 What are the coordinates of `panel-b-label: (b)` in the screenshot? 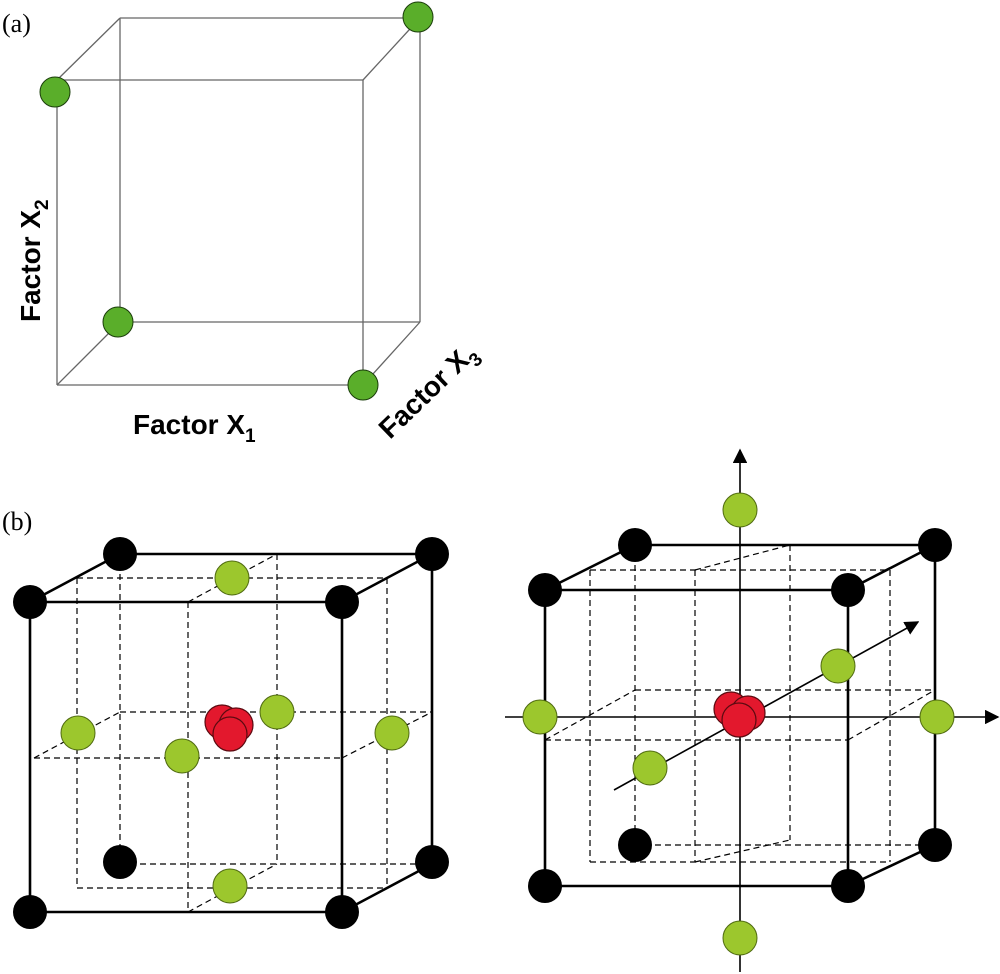 It's located at (17, 521).